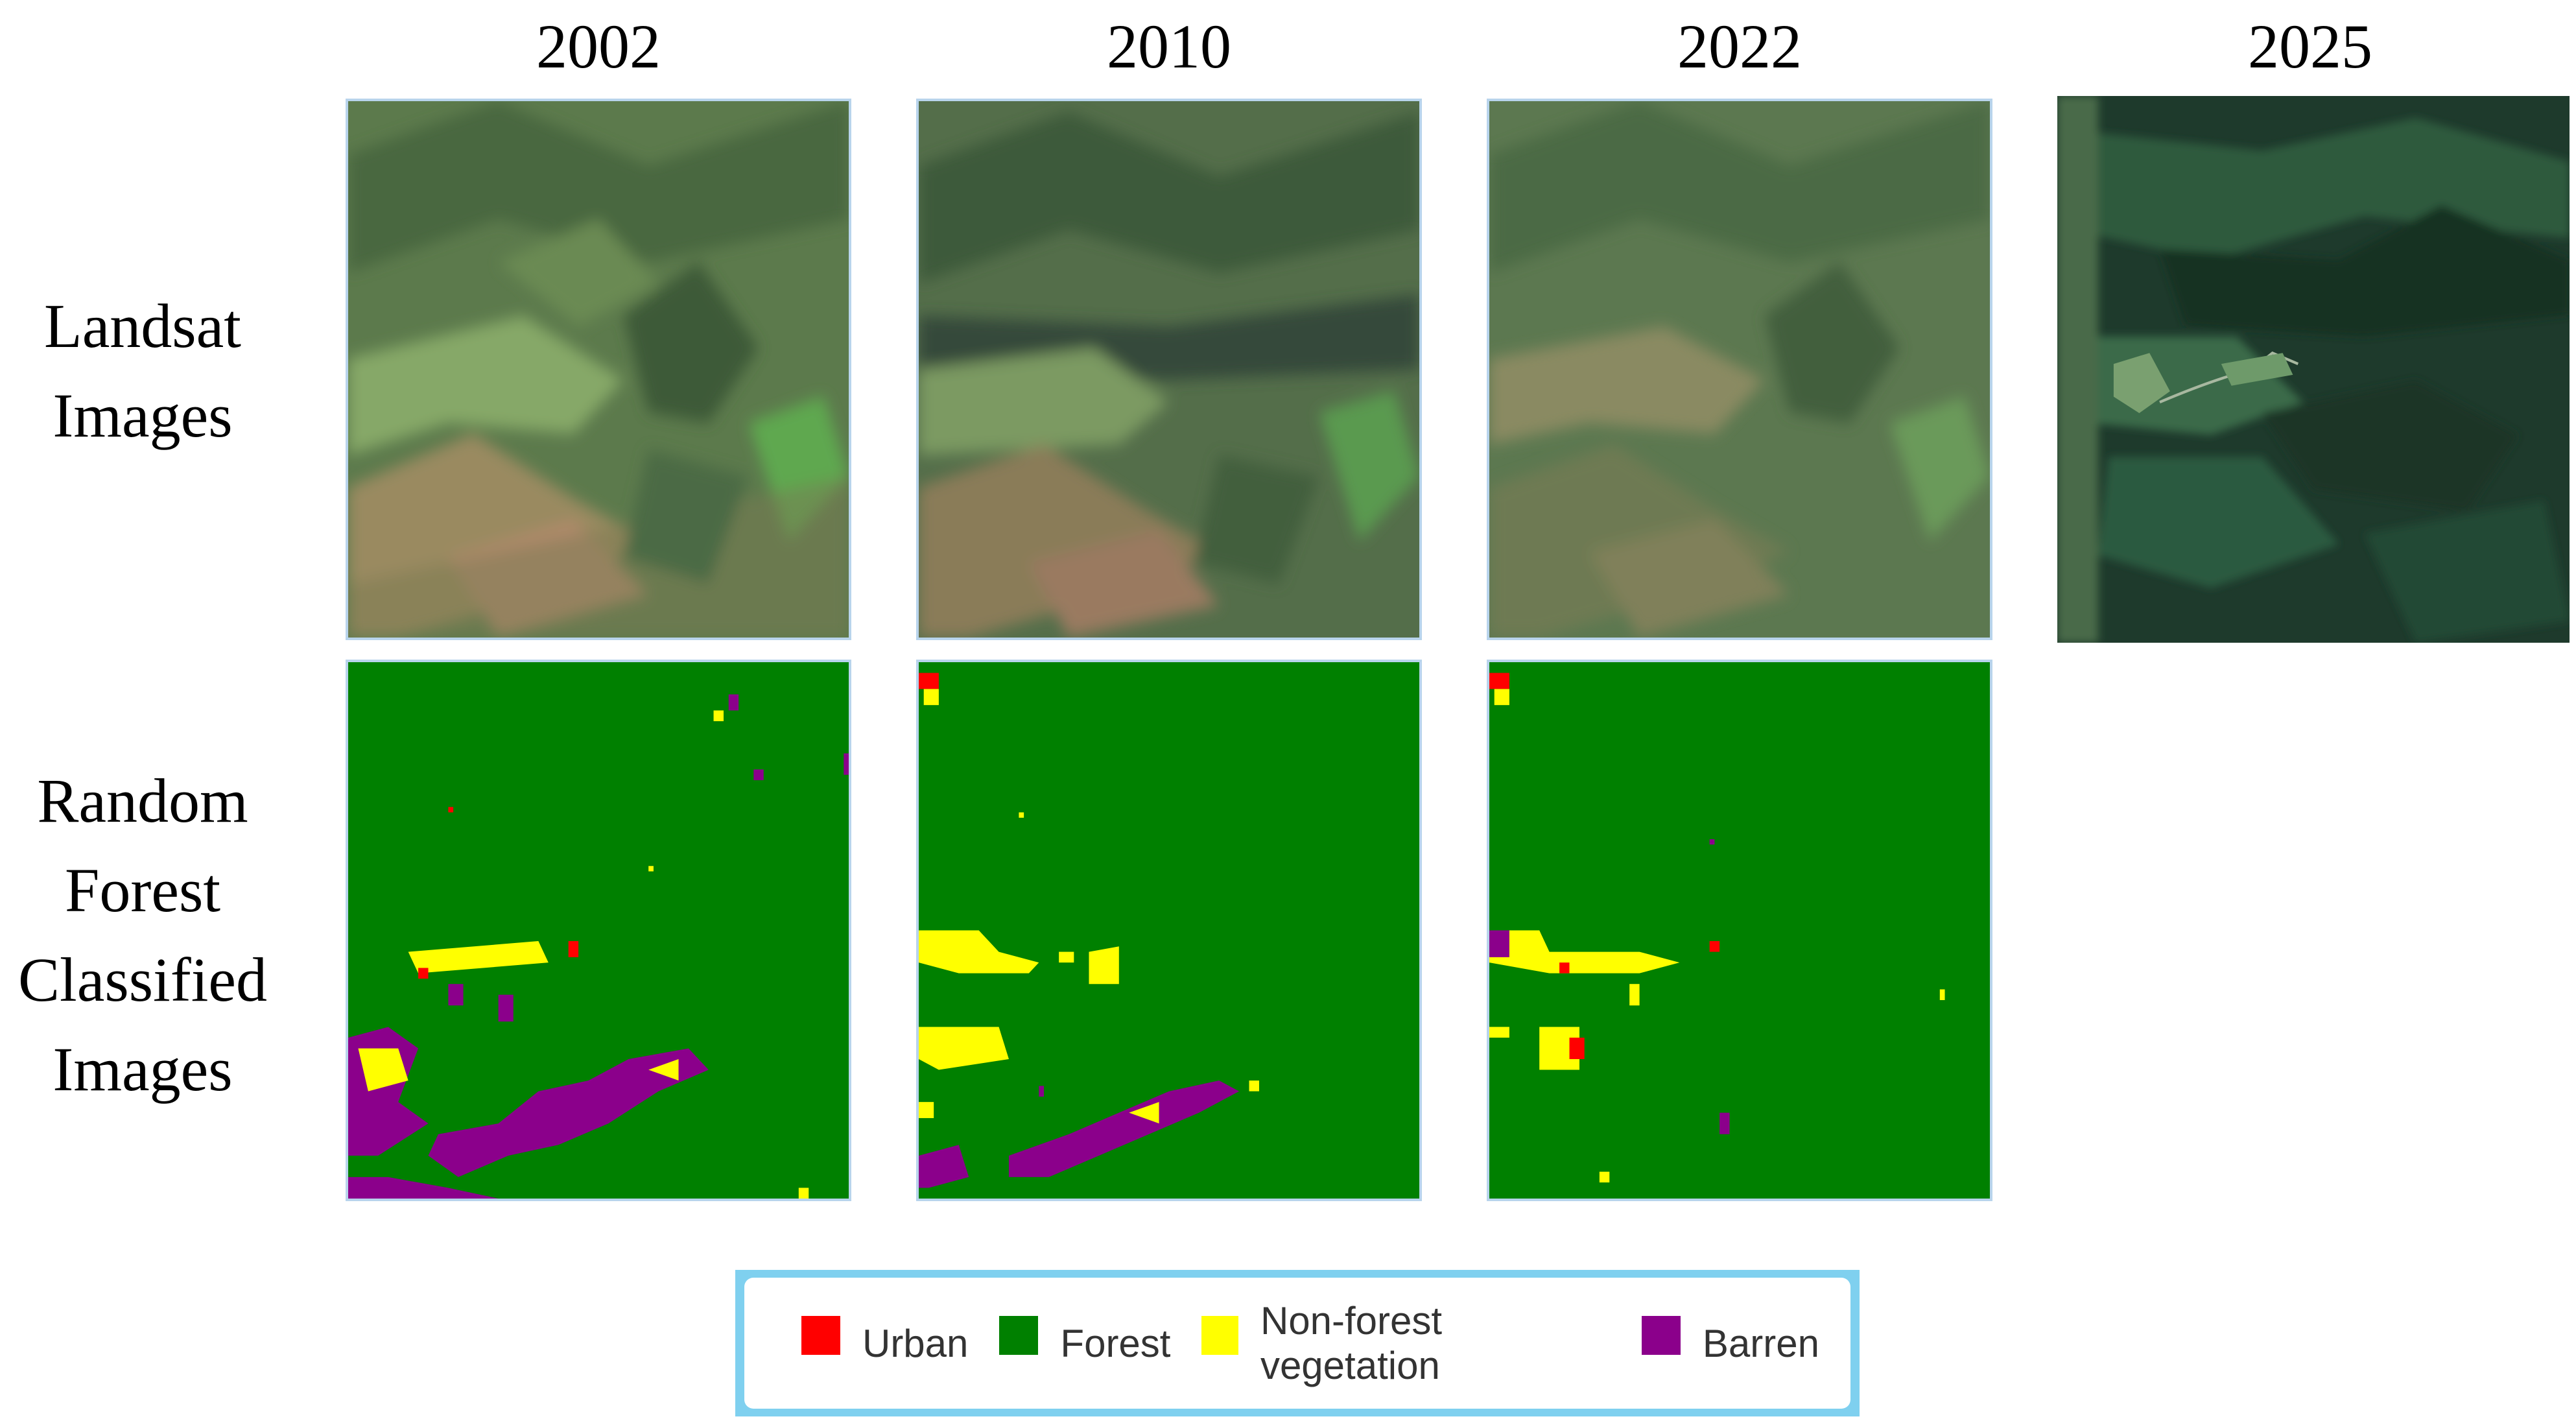 The height and width of the screenshot is (1421, 2576). Describe the element at coordinates (598, 46) in the screenshot. I see `year-header-2002: 2002` at that location.